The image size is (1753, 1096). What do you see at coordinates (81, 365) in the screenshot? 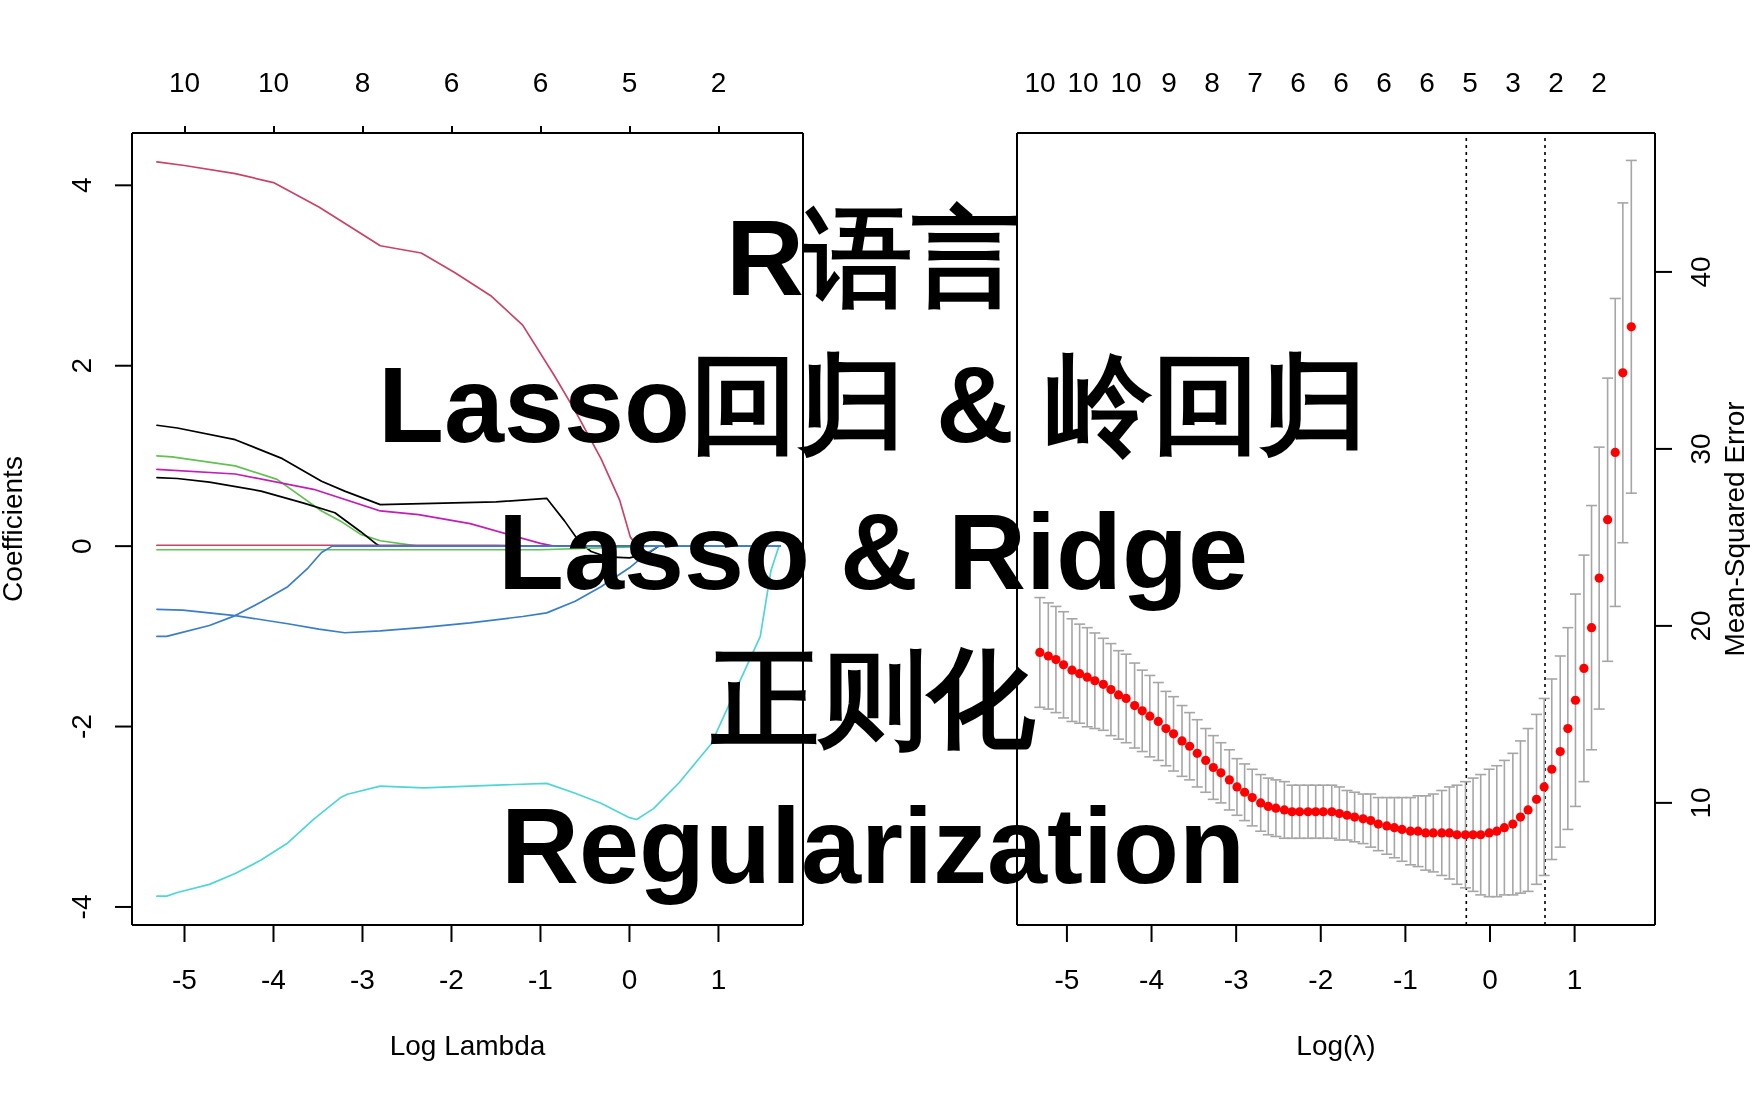
I see `y-tick-label: 2` at bounding box center [81, 365].